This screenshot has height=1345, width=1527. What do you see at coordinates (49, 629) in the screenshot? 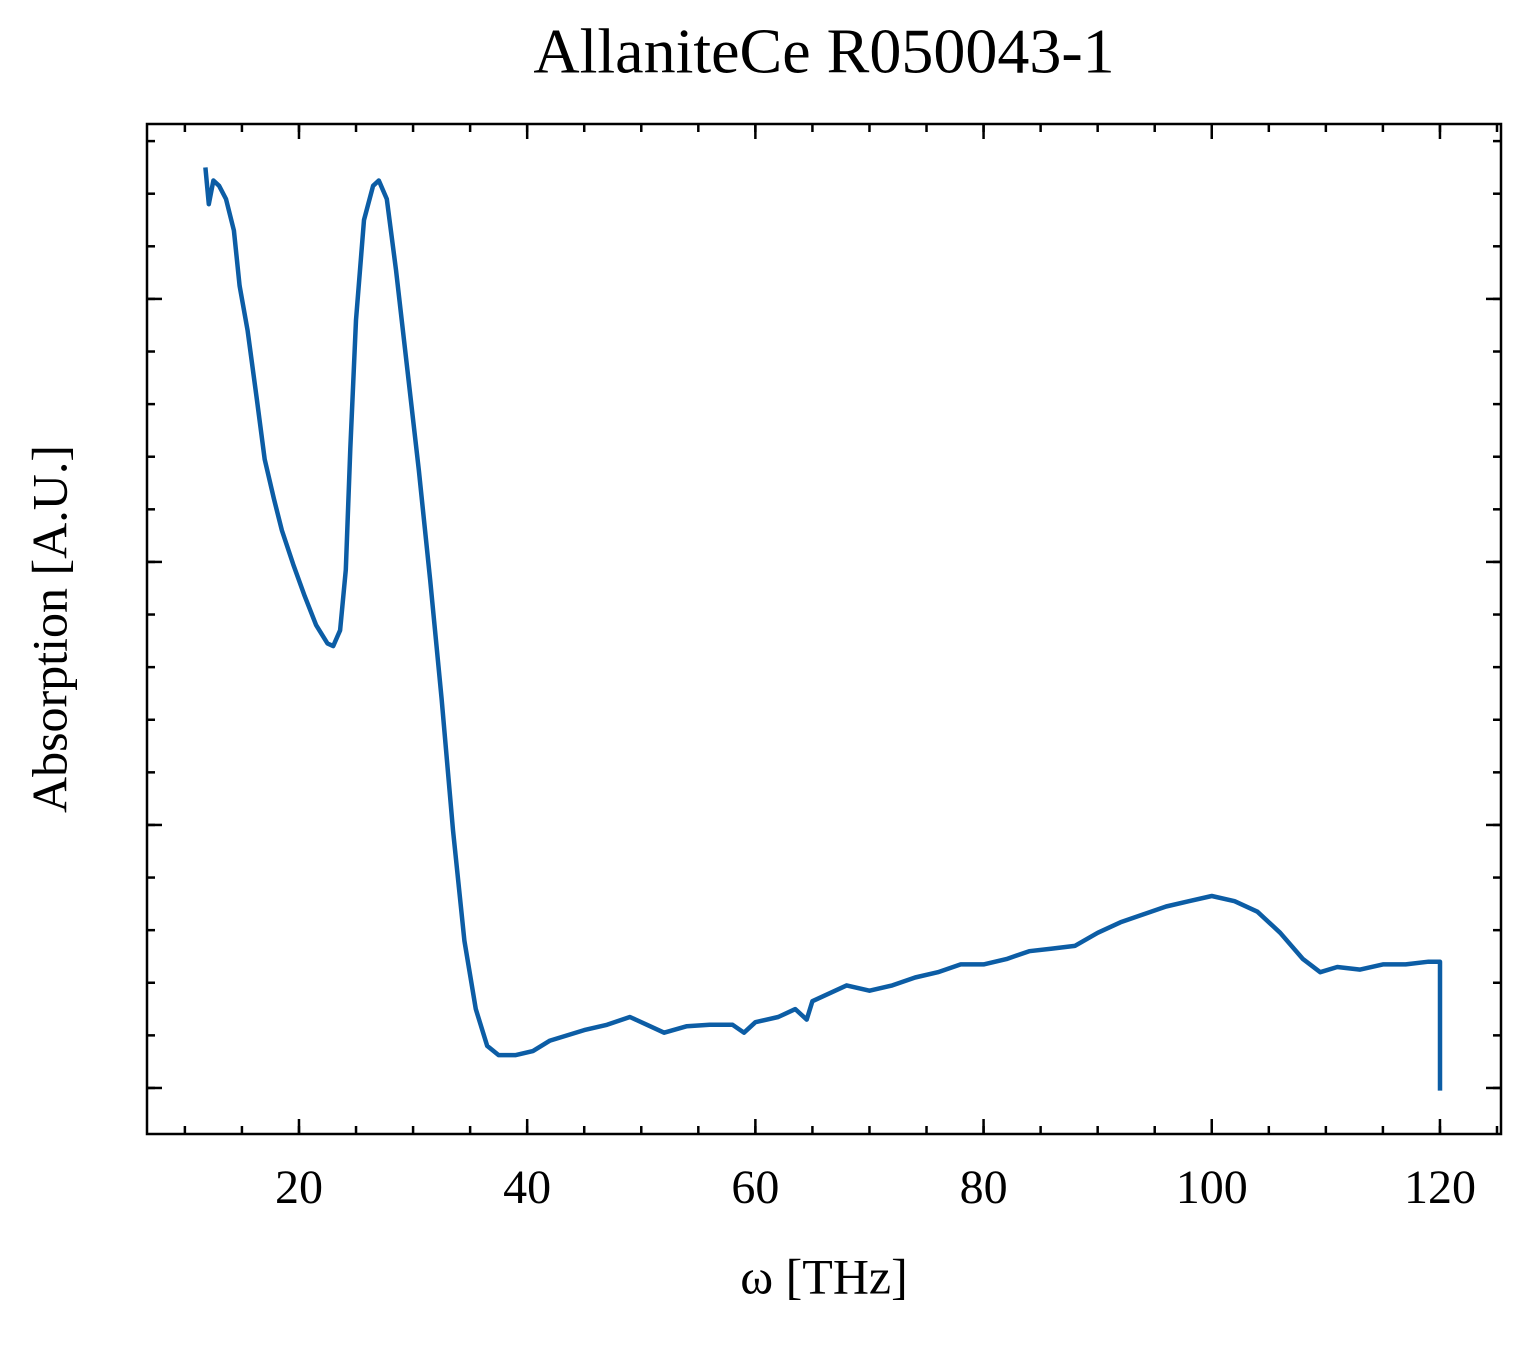
I see `y-axis-label: Absorption [A.U.]` at bounding box center [49, 629].